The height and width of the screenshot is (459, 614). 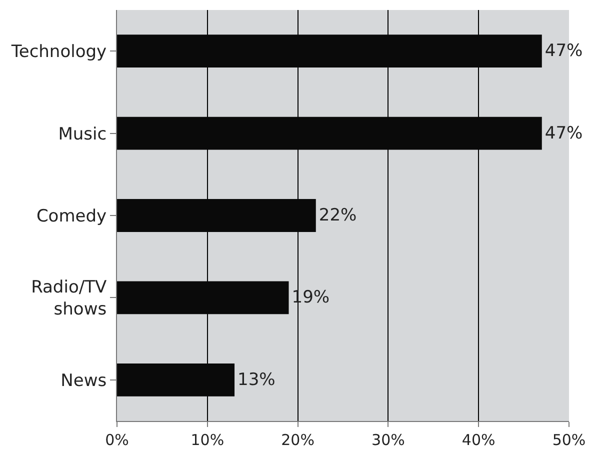 What do you see at coordinates (297, 440) in the screenshot?
I see `x-tick-label: 20%` at bounding box center [297, 440].